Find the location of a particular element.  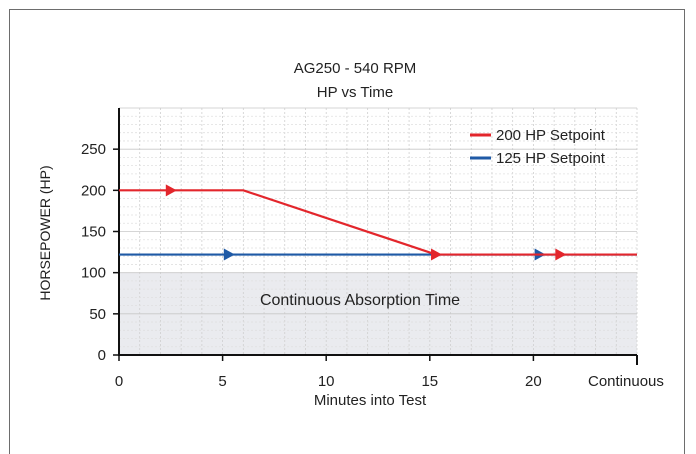

series-group is located at coordinates (378, 222).